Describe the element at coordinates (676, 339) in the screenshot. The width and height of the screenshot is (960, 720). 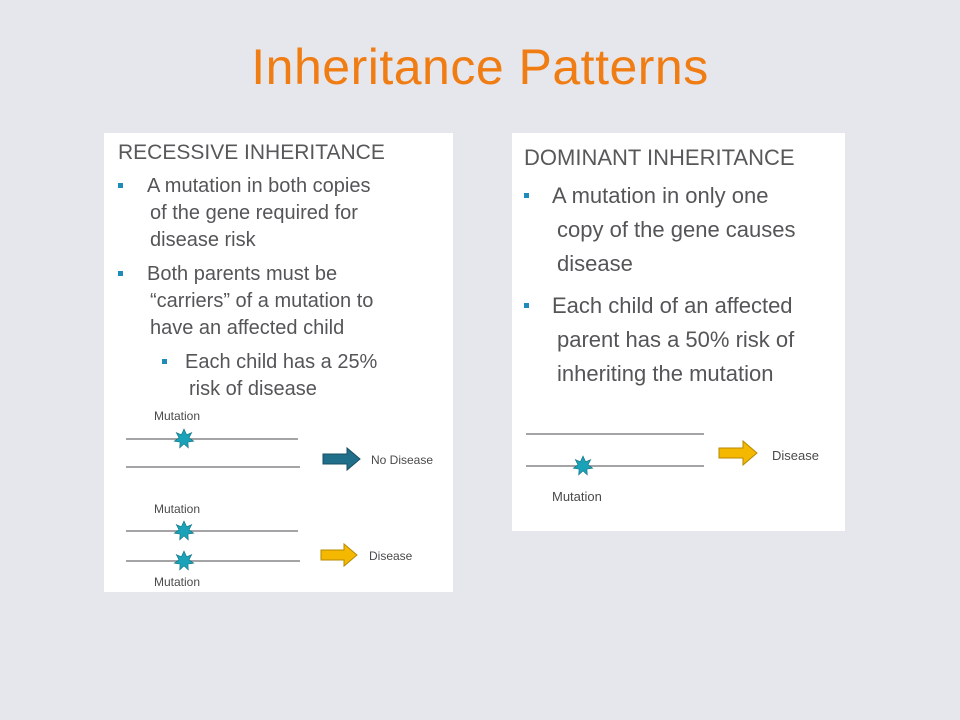
I see `bullet-line: parent has a 50% risk of` at that location.